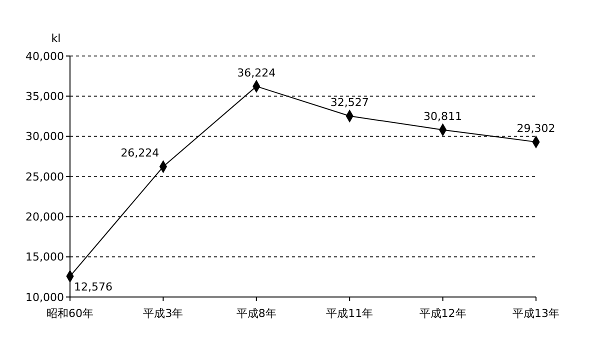 This screenshot has width=600, height=350. What do you see at coordinates (442, 313) in the screenshot?
I see `x-tick-label: 平成12年` at bounding box center [442, 313].